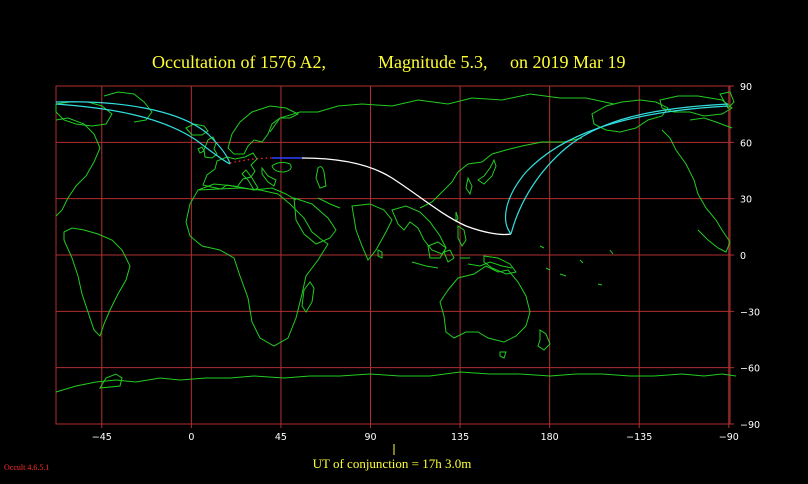  Describe the element at coordinates (97, 282) in the screenshot. I see `coast-caribbean-south-america` at that location.